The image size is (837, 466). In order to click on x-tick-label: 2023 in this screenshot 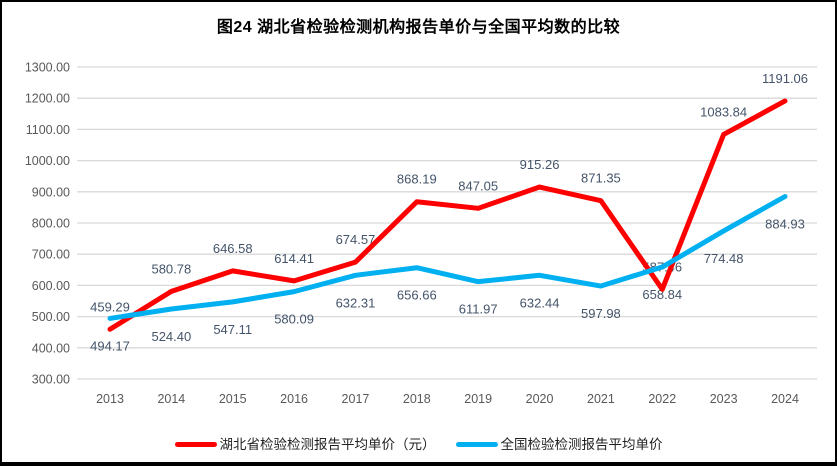, I will do `click(724, 399)`.